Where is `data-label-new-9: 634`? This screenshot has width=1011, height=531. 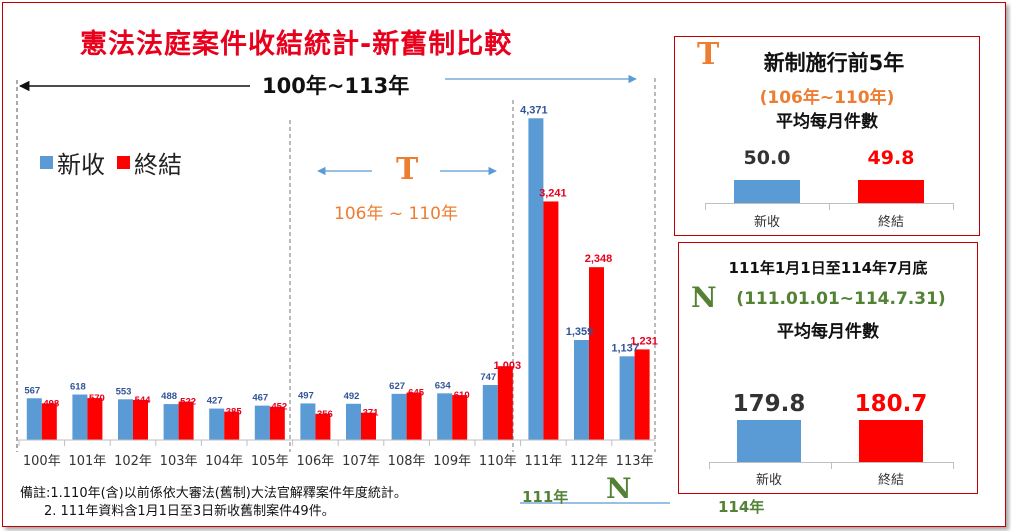 data-label-new-9: 634 is located at coordinates (443, 385).